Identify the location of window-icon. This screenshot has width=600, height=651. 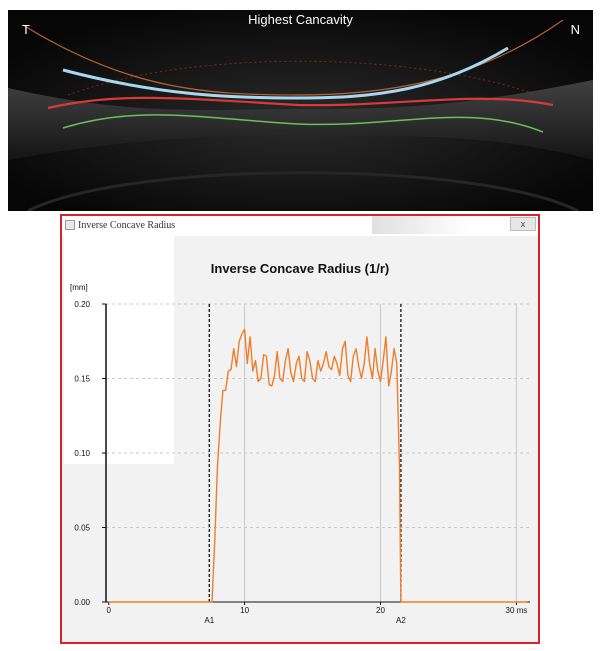
(70, 225).